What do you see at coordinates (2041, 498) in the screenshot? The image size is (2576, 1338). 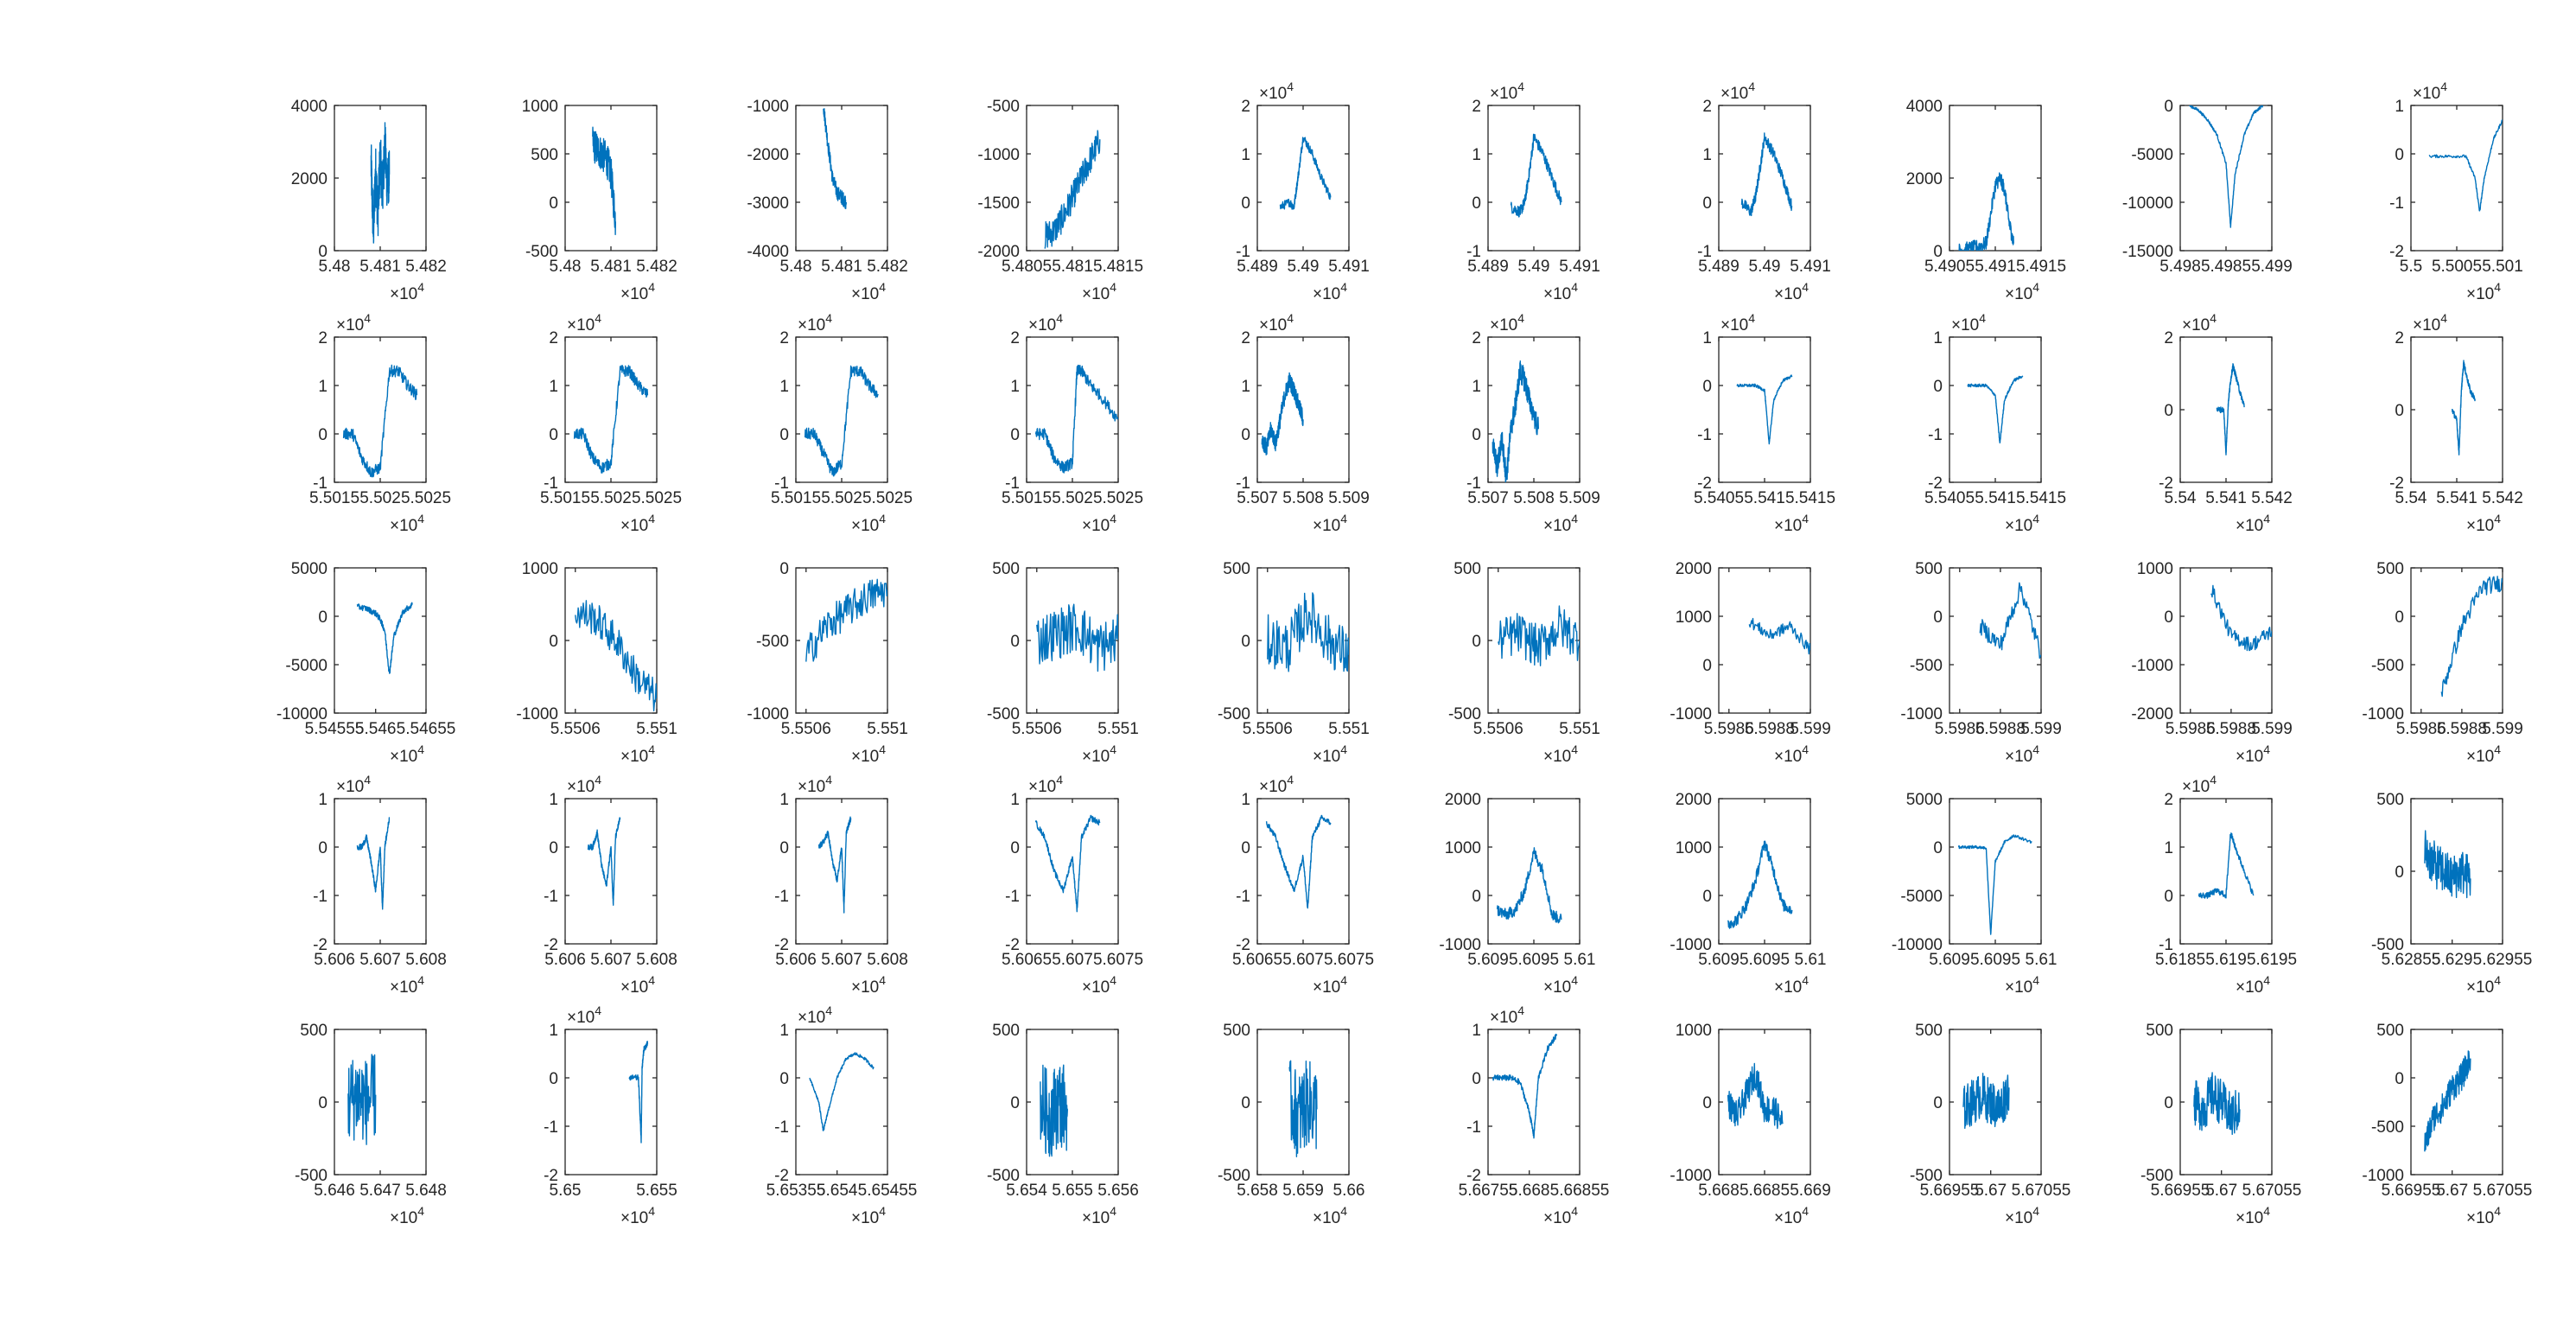 I see `x-tick-label: 5.5415` at bounding box center [2041, 498].